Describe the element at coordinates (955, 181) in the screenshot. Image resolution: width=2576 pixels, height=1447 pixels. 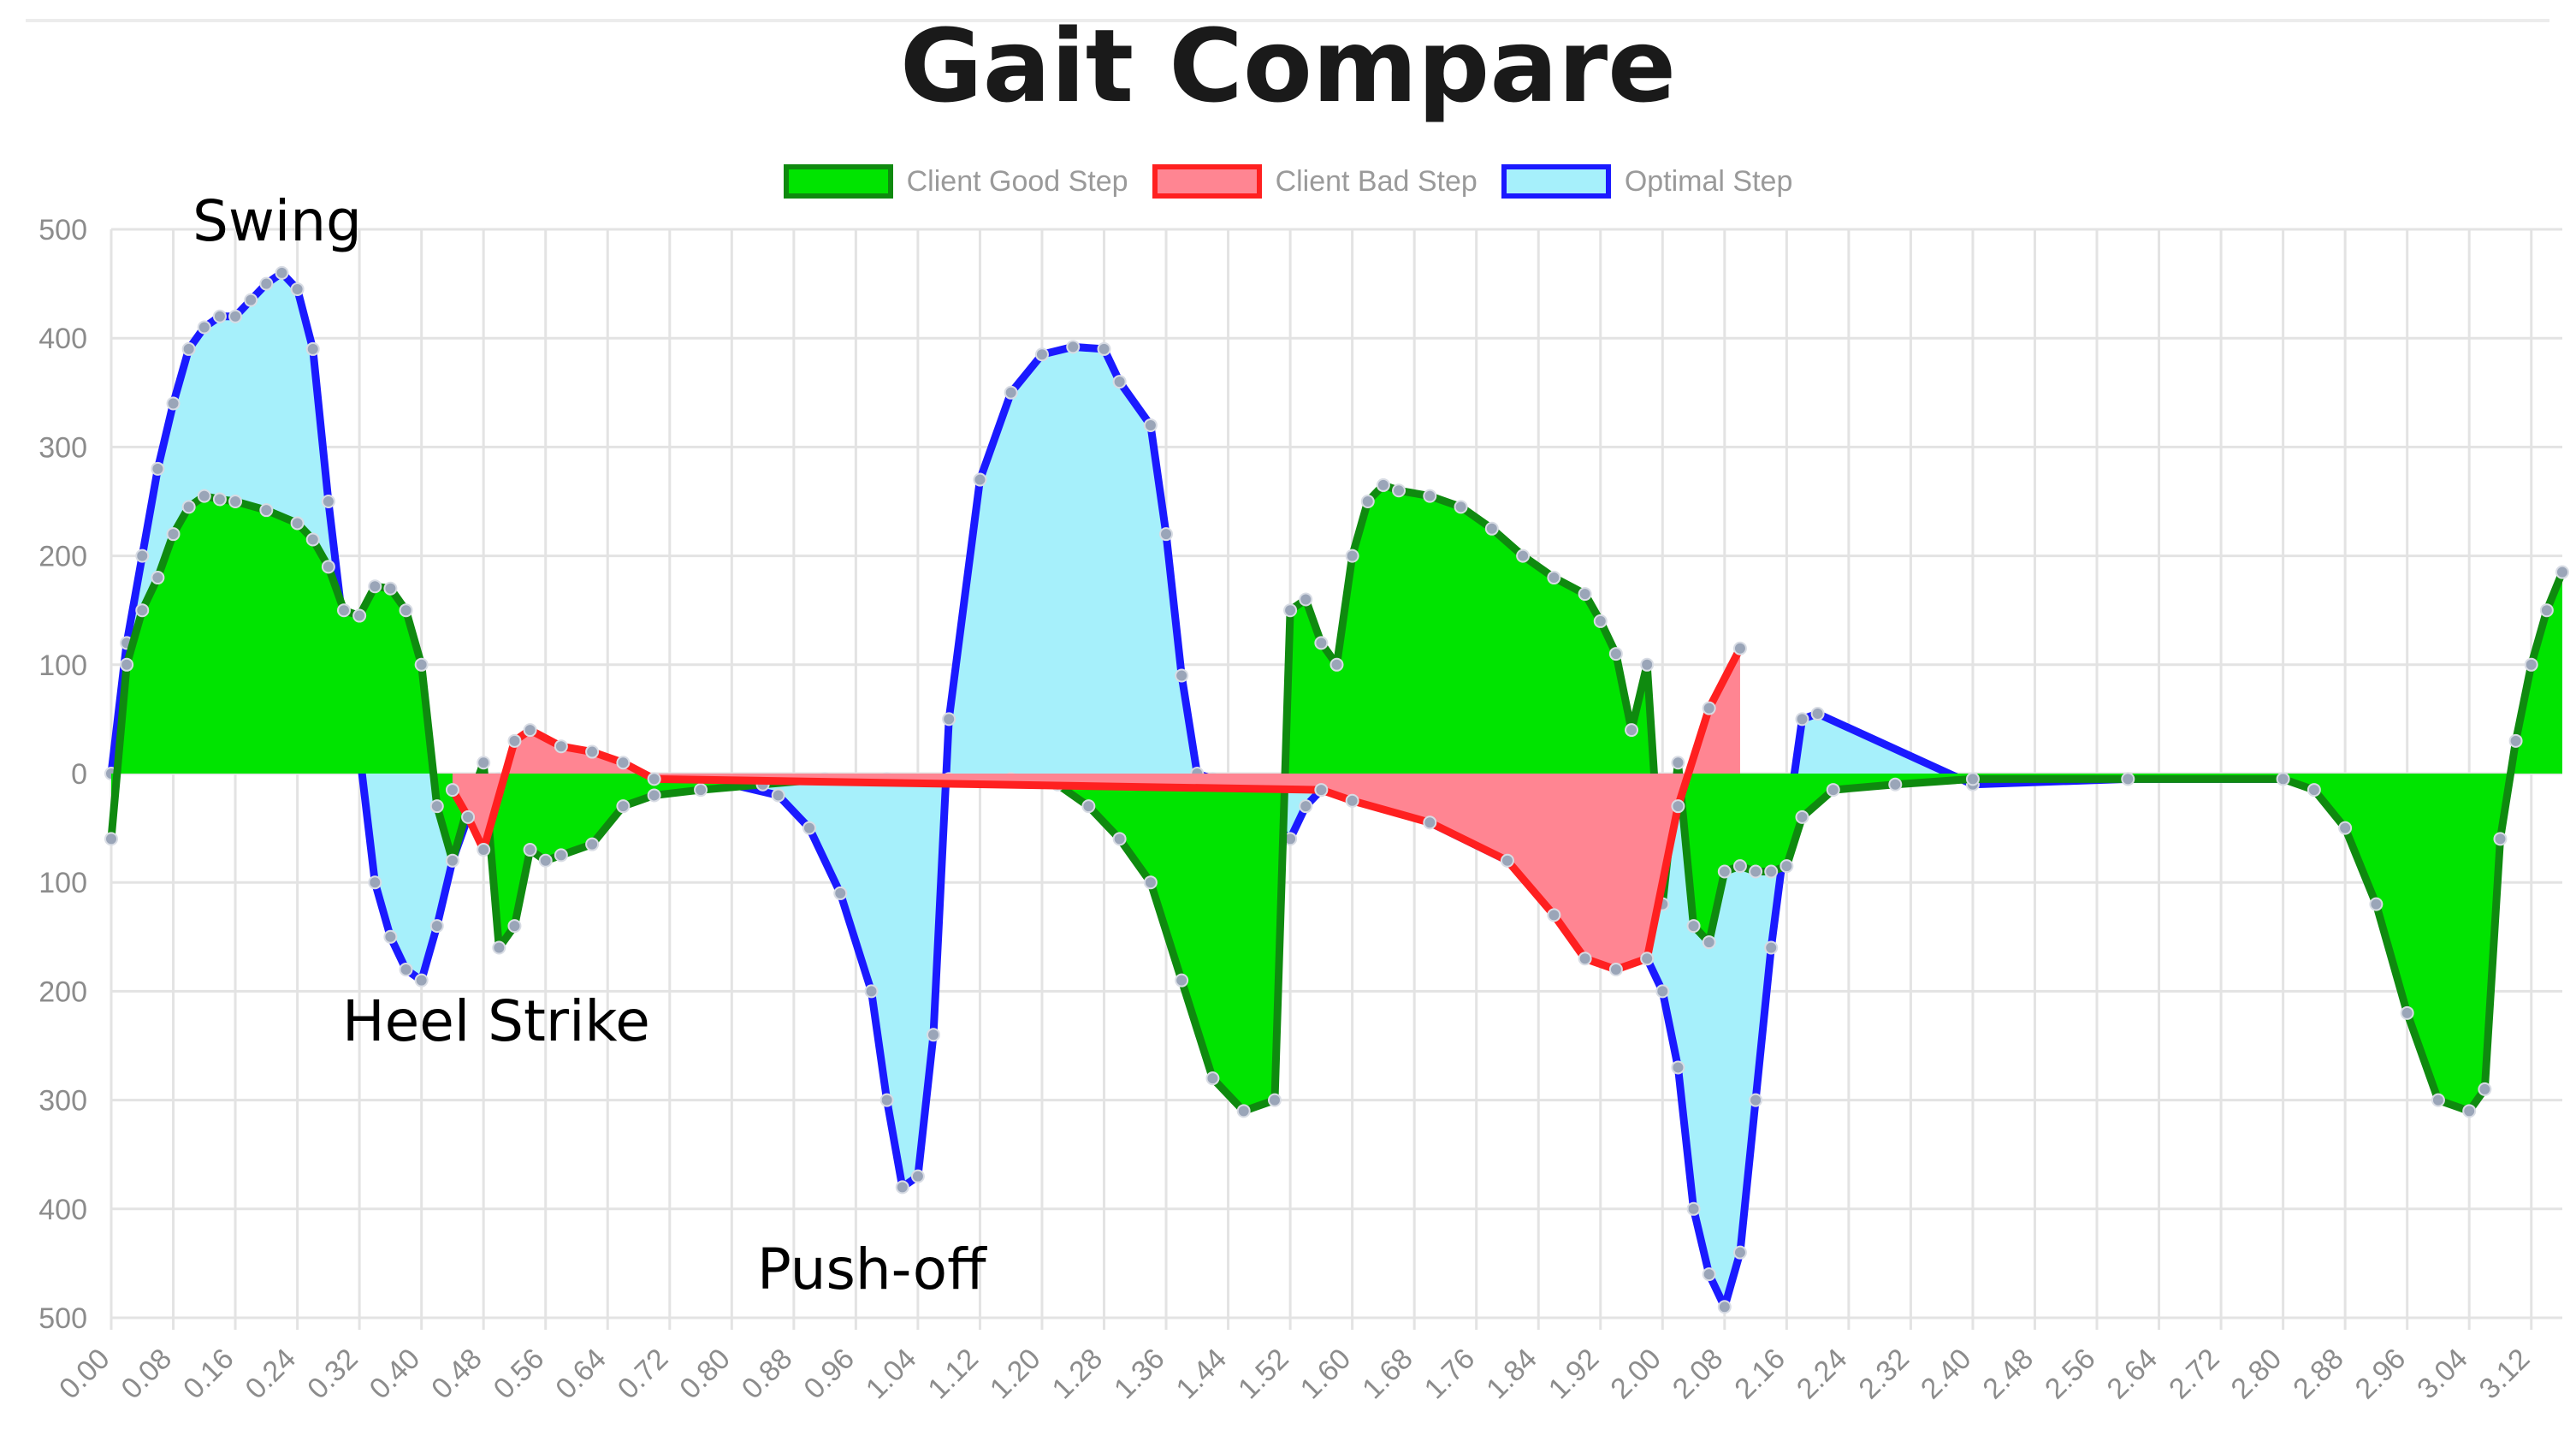
I see `legend-item-good: Client Good Step` at that location.